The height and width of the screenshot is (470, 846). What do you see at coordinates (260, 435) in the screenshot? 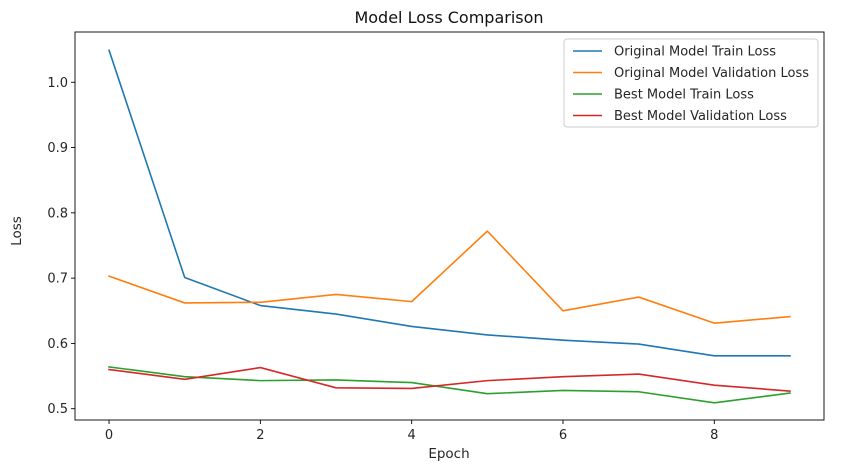
I see `x-tick-label: 2` at bounding box center [260, 435].